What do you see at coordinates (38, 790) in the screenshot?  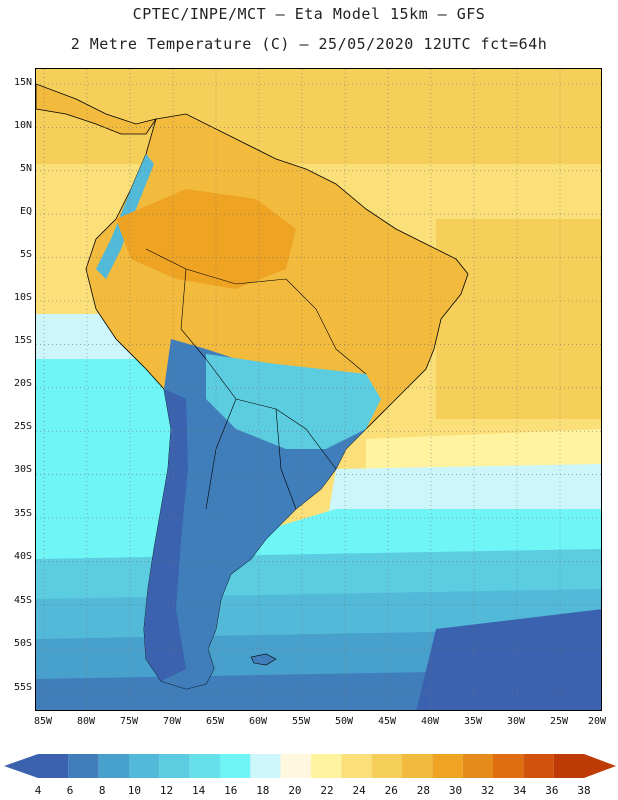 I see `colorbar-label: 4` at bounding box center [38, 790].